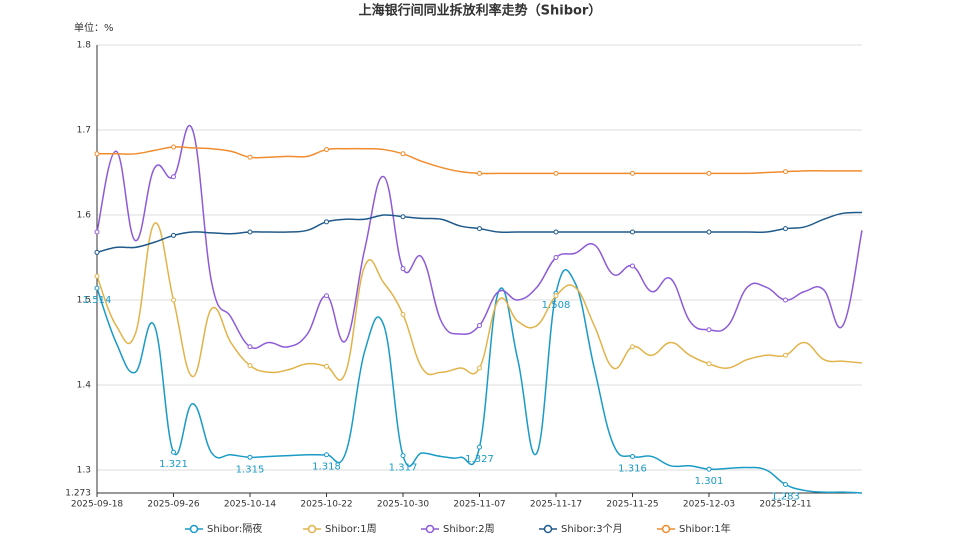  What do you see at coordinates (480, 11) in the screenshot?
I see `chart-title: 上海银行间同业拆放利率走势（Shibor）` at bounding box center [480, 11].